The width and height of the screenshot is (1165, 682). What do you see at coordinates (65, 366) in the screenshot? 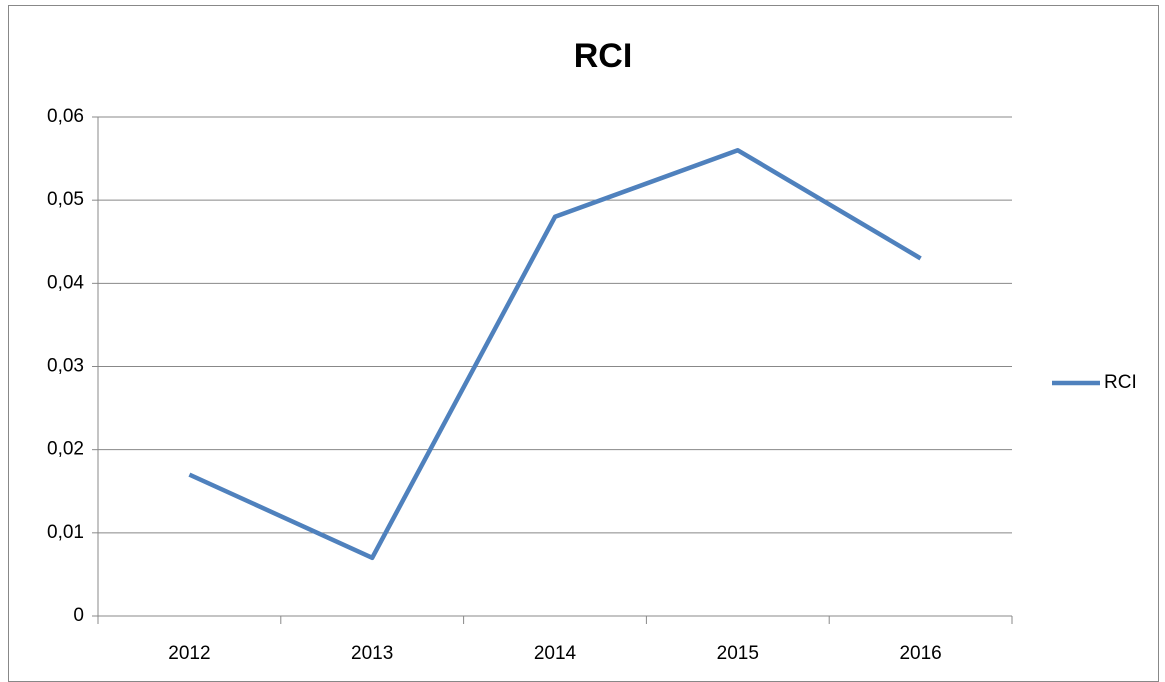
I see `y-tick-label: 0,03` at bounding box center [65, 366].